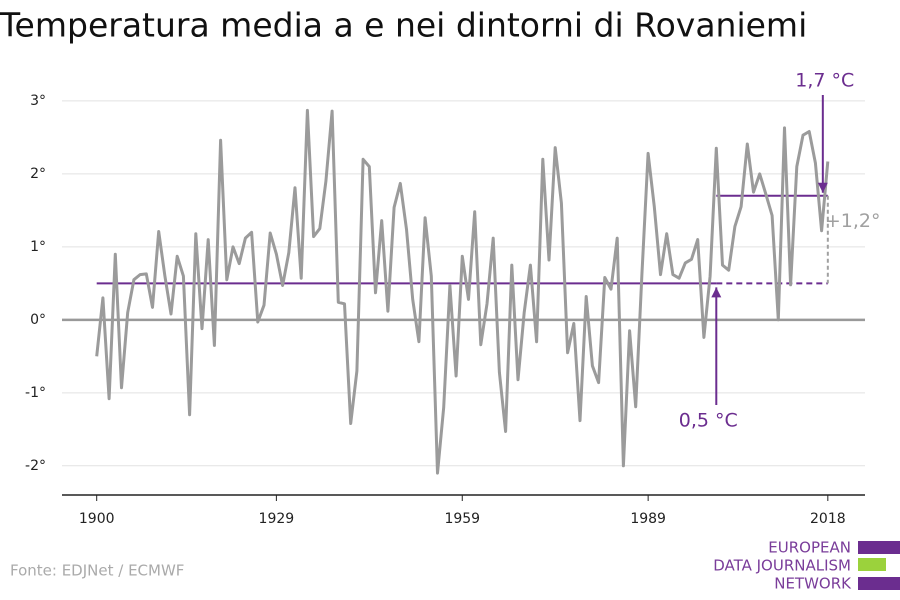 This screenshot has width=900, height=600. What do you see at coordinates (708, 421) in the screenshot?
I see `baseline-label: 0,5 °C` at bounding box center [708, 421].